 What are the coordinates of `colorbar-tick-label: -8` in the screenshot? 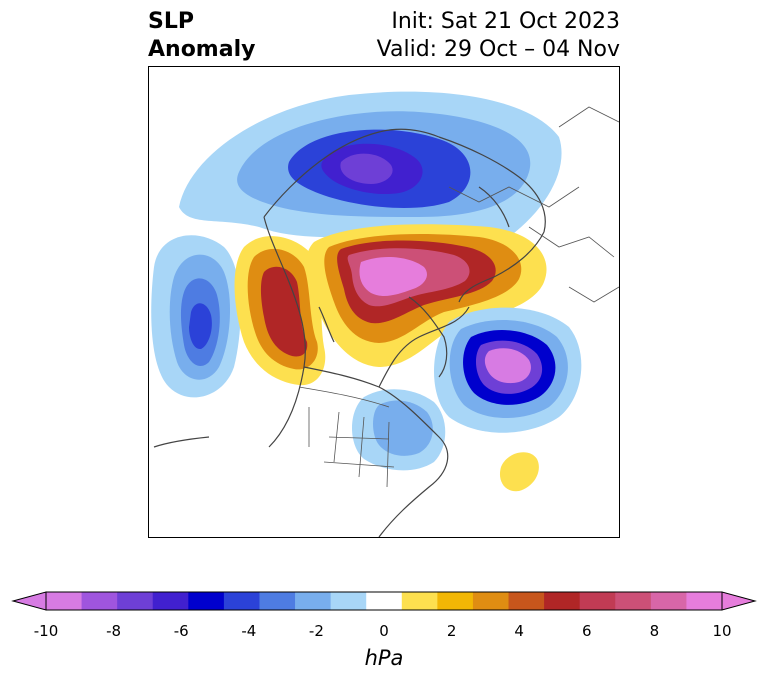 It's located at (114, 631).